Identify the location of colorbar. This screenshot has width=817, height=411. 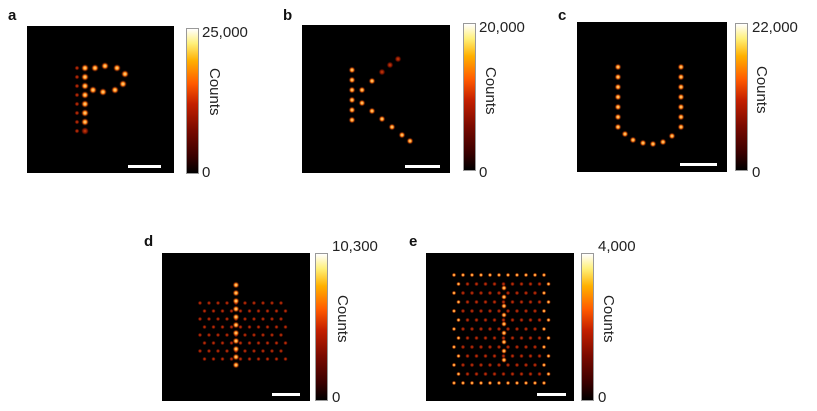
(741, 97).